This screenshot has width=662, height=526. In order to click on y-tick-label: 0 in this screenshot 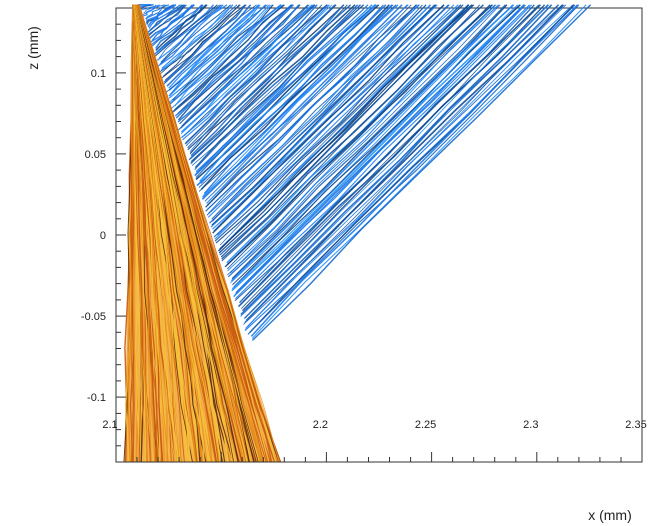, I will do `click(103, 236)`.